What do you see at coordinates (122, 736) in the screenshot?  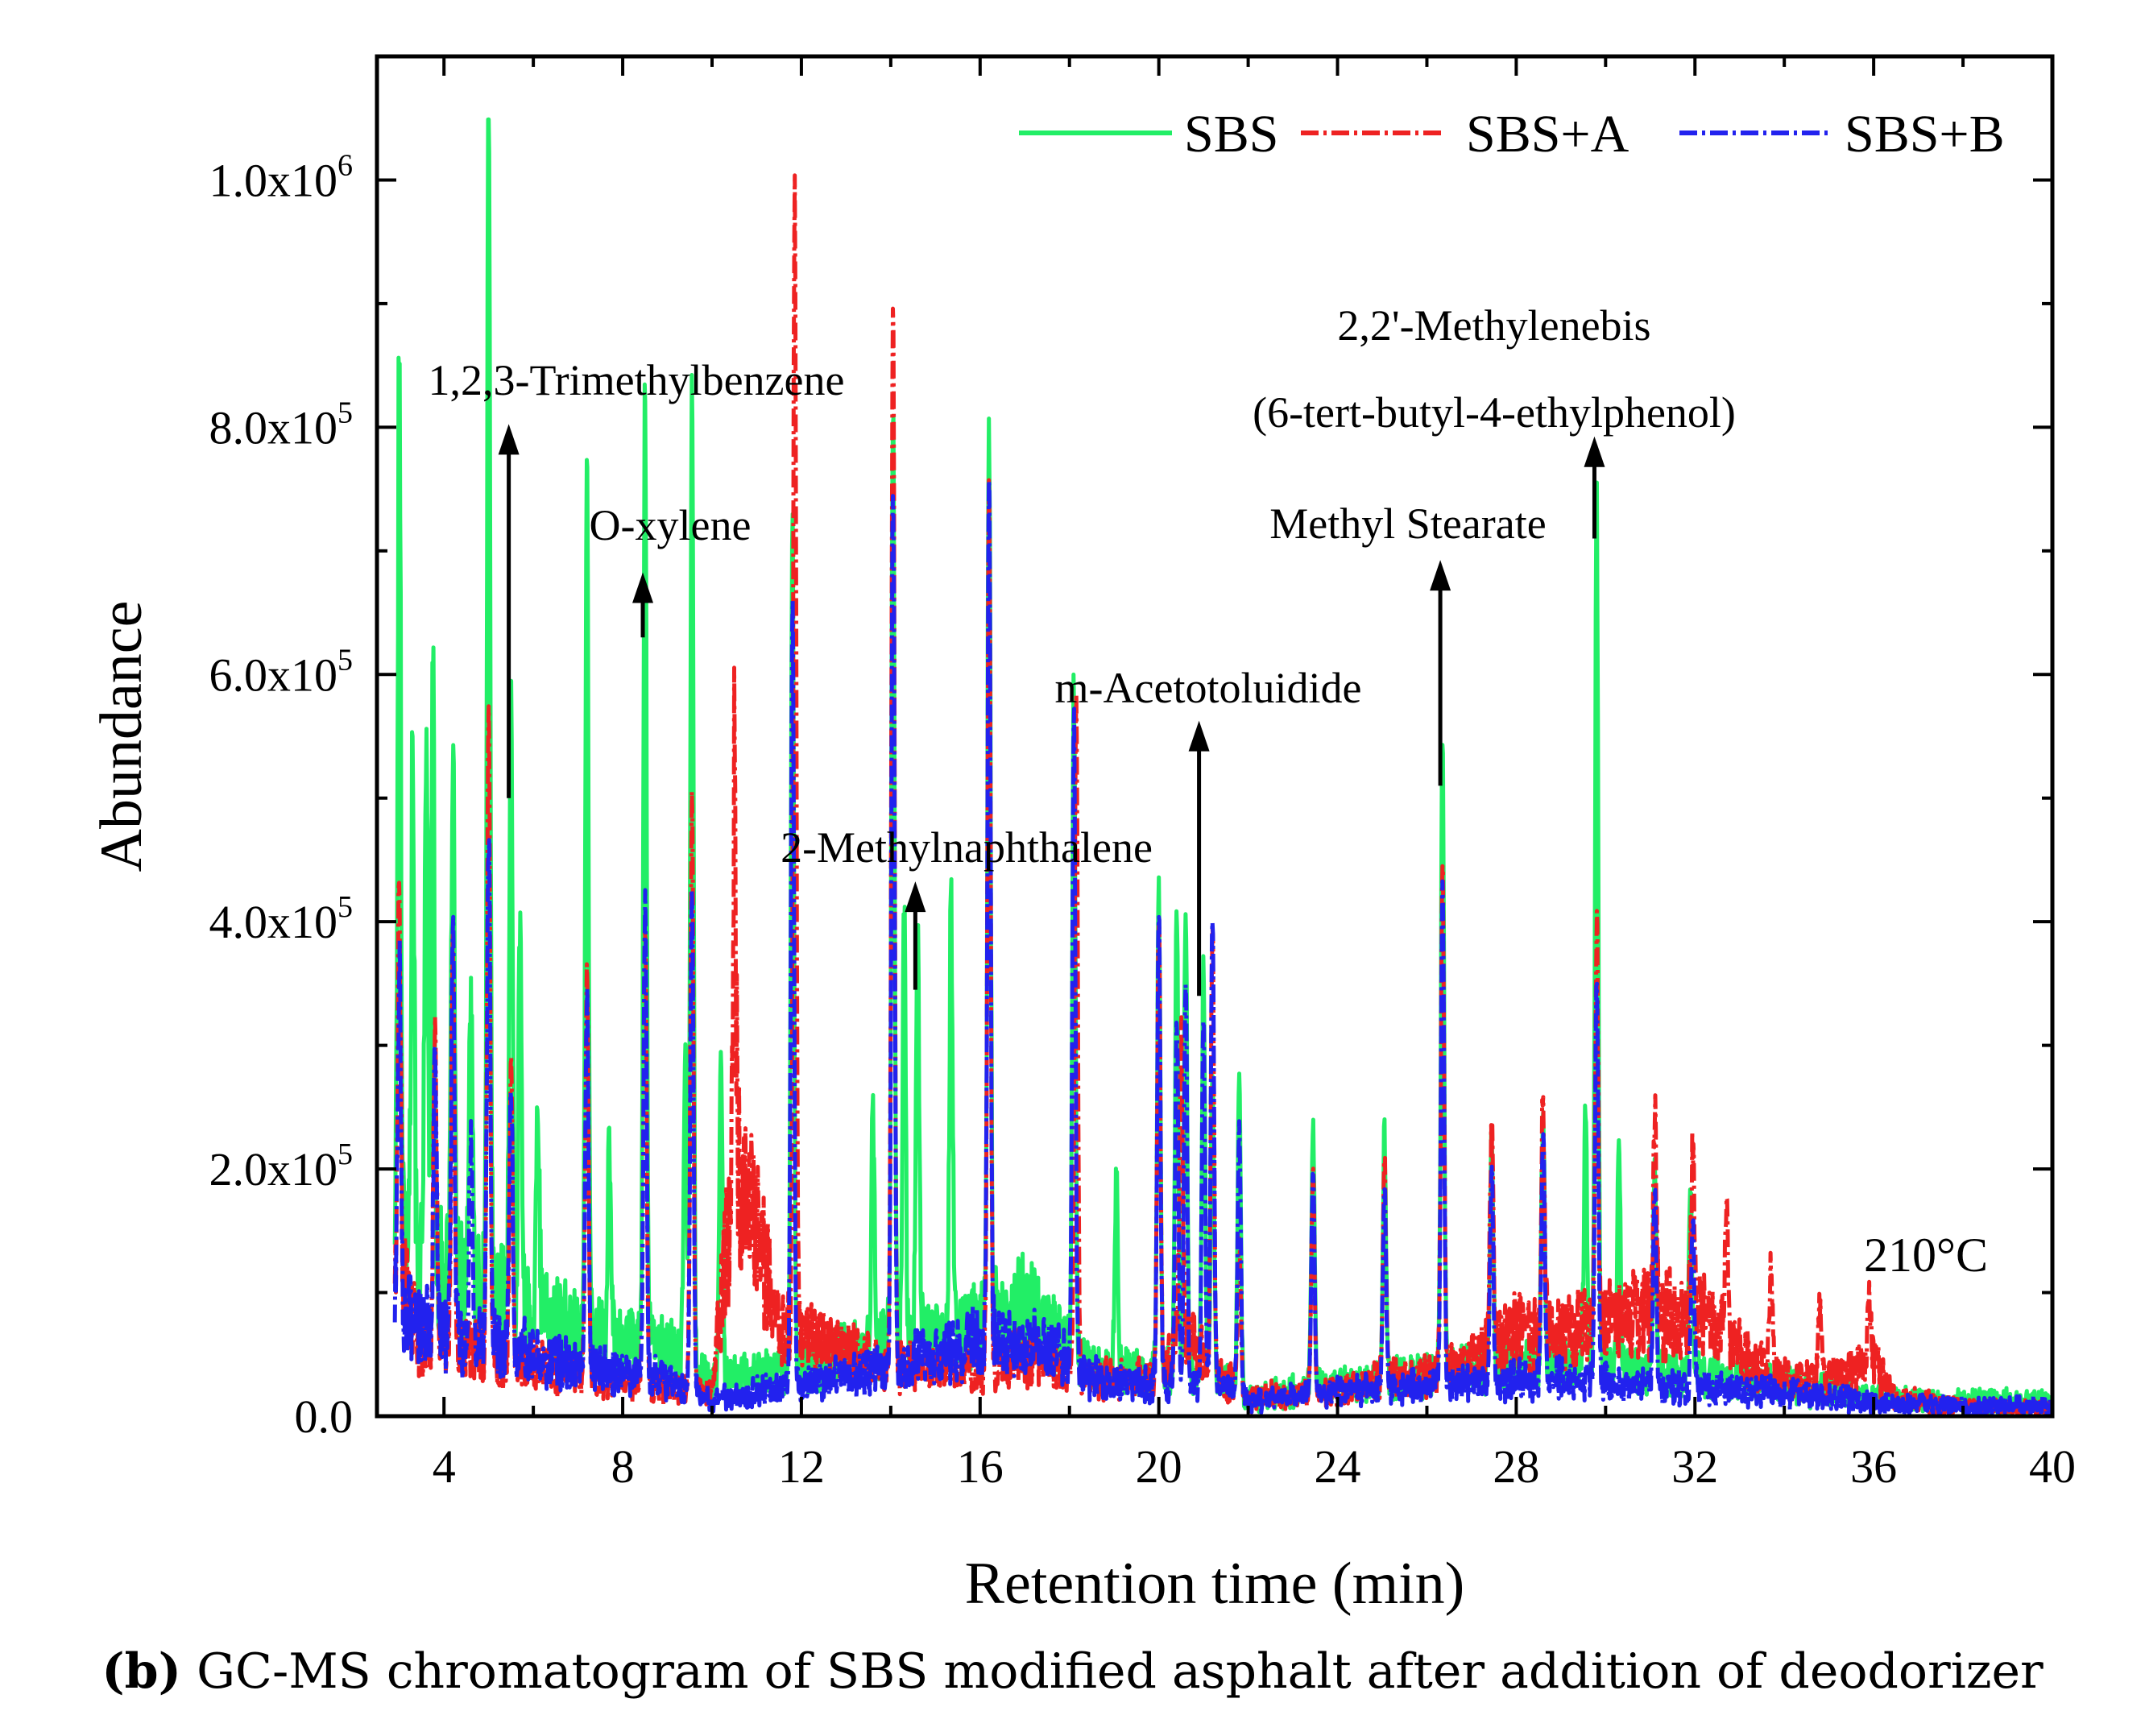 I see `y-axis-title: Abundance` at bounding box center [122, 736].